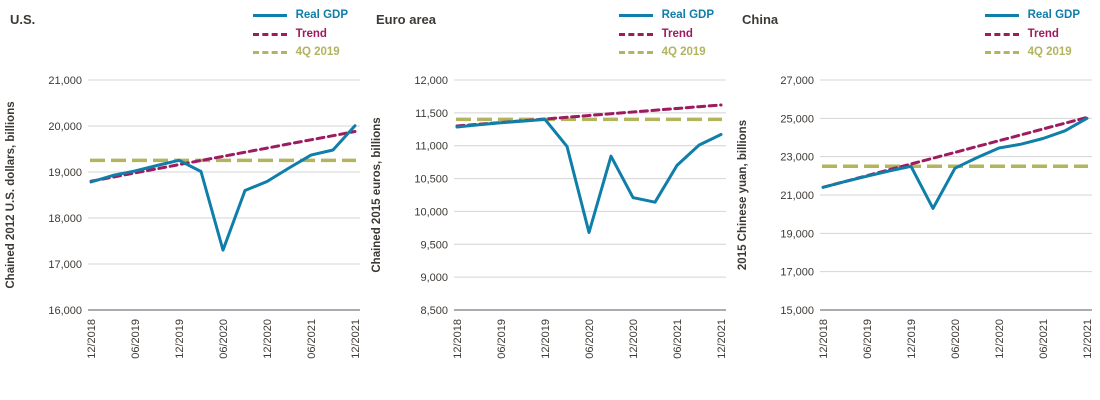 The width and height of the screenshot is (1100, 400). I want to click on legend-china: Real GDP Trend 4Q 2019, so click(1032, 34).